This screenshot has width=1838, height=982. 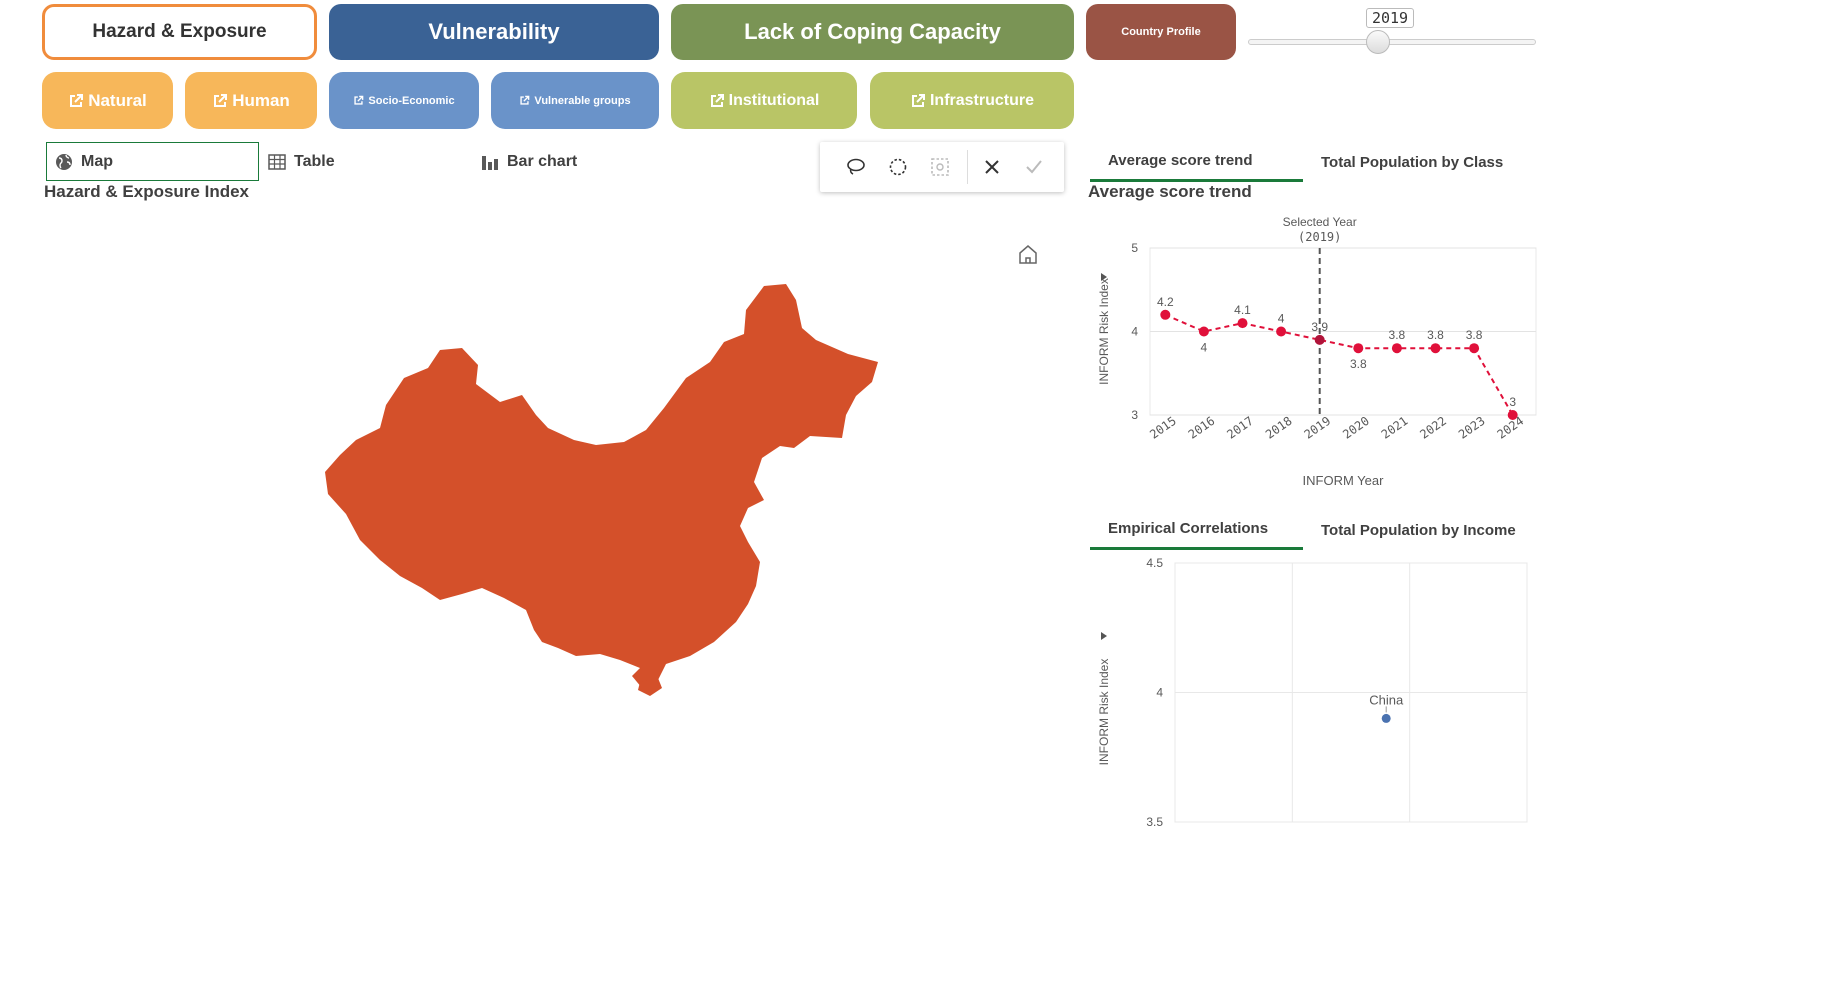 I want to click on tab-total-population-by-class: Total Population by Class, so click(x=1420, y=162).